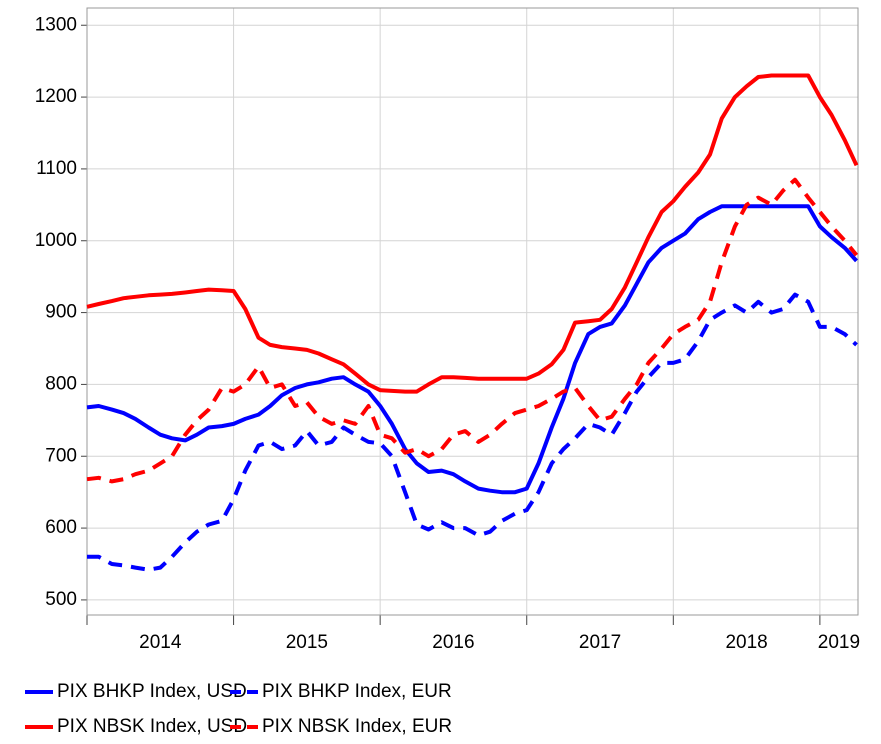  Describe the element at coordinates (61, 455) in the screenshot. I see `y-tick-label: 700` at that location.